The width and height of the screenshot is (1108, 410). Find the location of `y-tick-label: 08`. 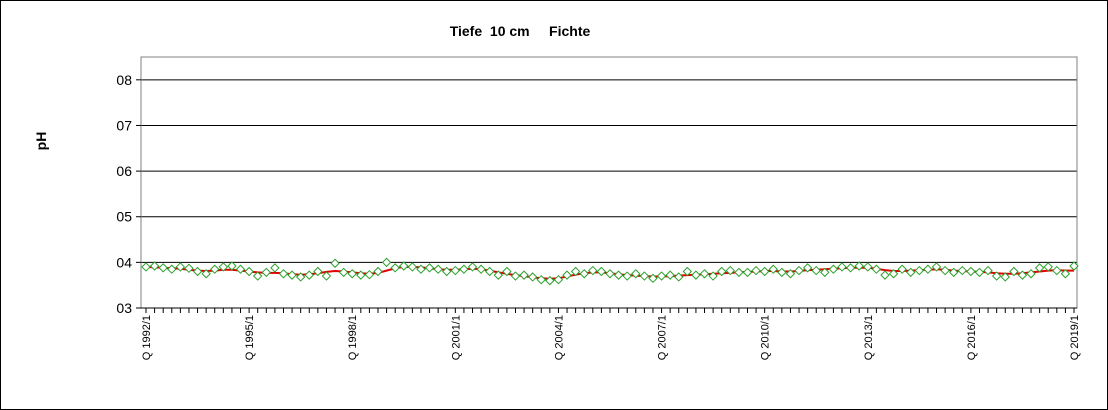

y-tick-label: 08 is located at coordinates (124, 80).